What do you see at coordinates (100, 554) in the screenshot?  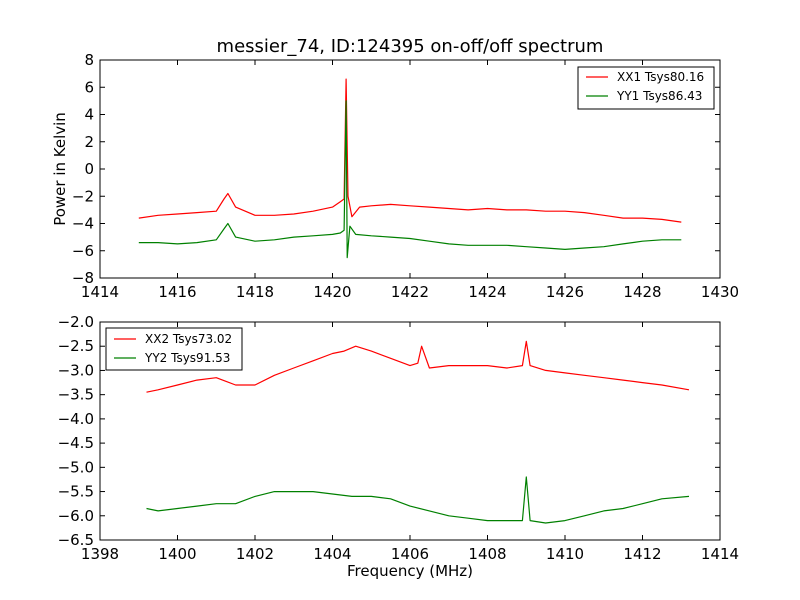 I see `x-tick-label: 1398` at bounding box center [100, 554].